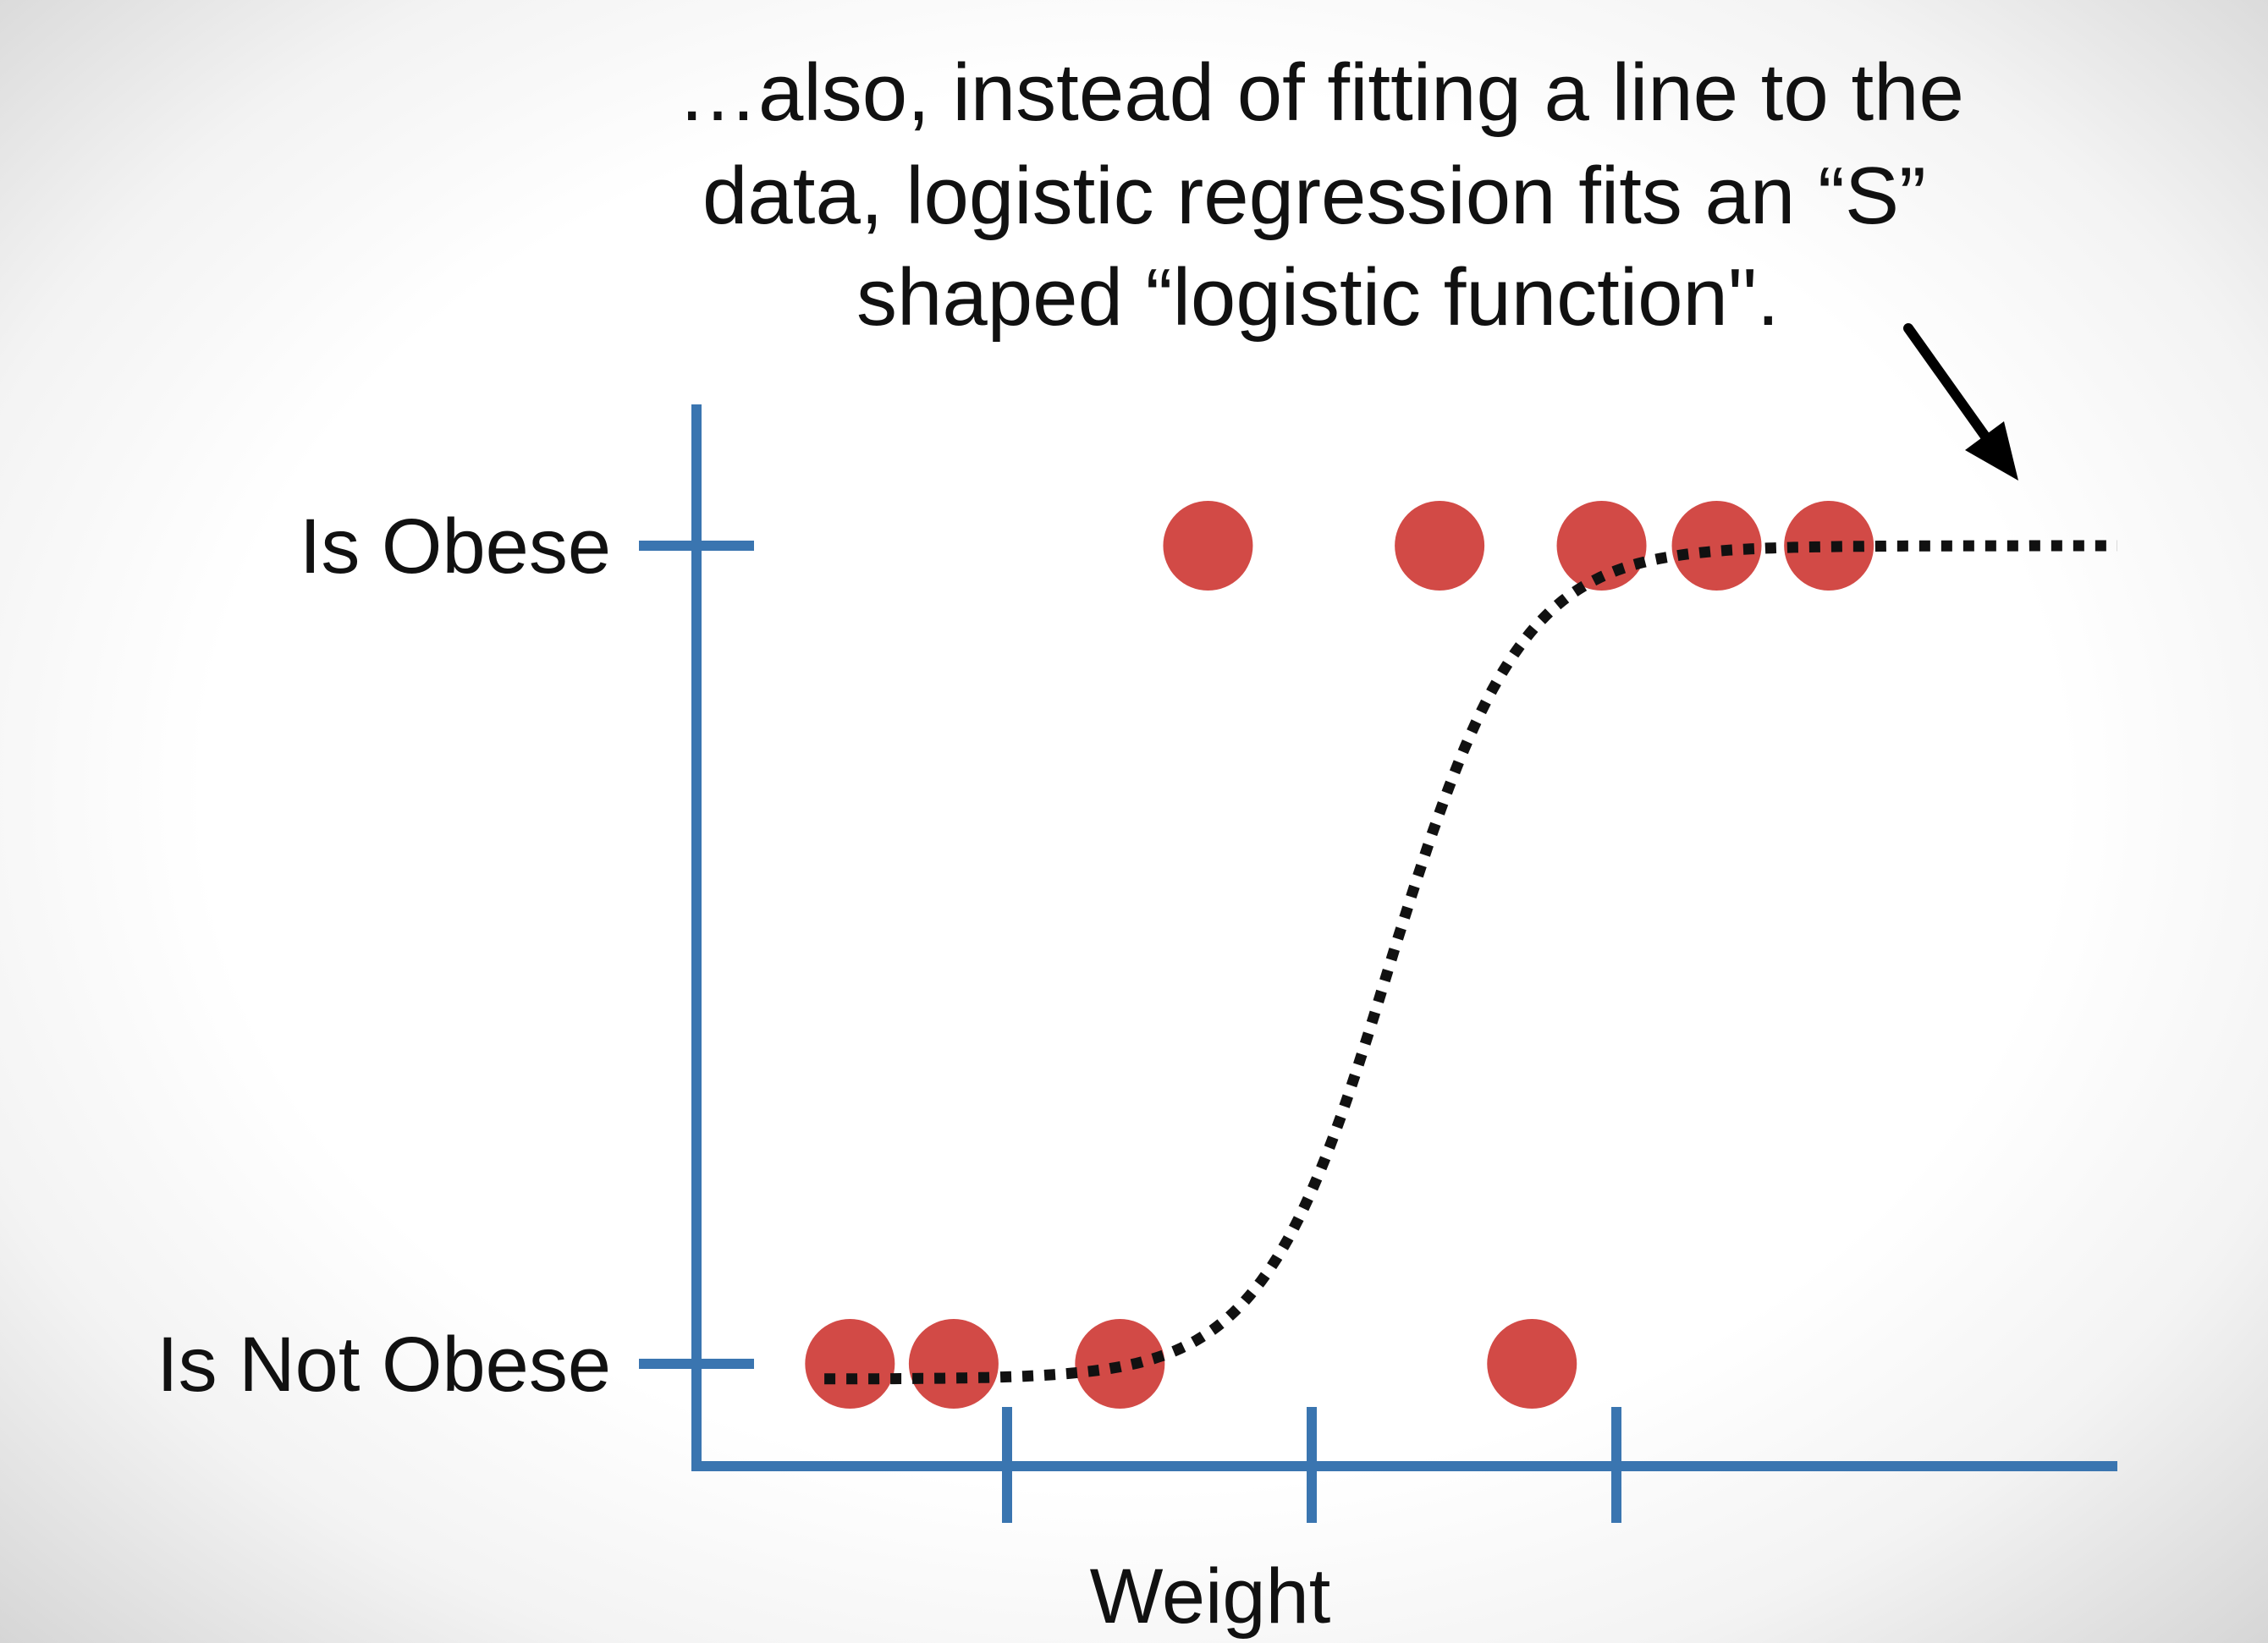  I want to click on x-axis-label: Weight, so click(1211, 1597).